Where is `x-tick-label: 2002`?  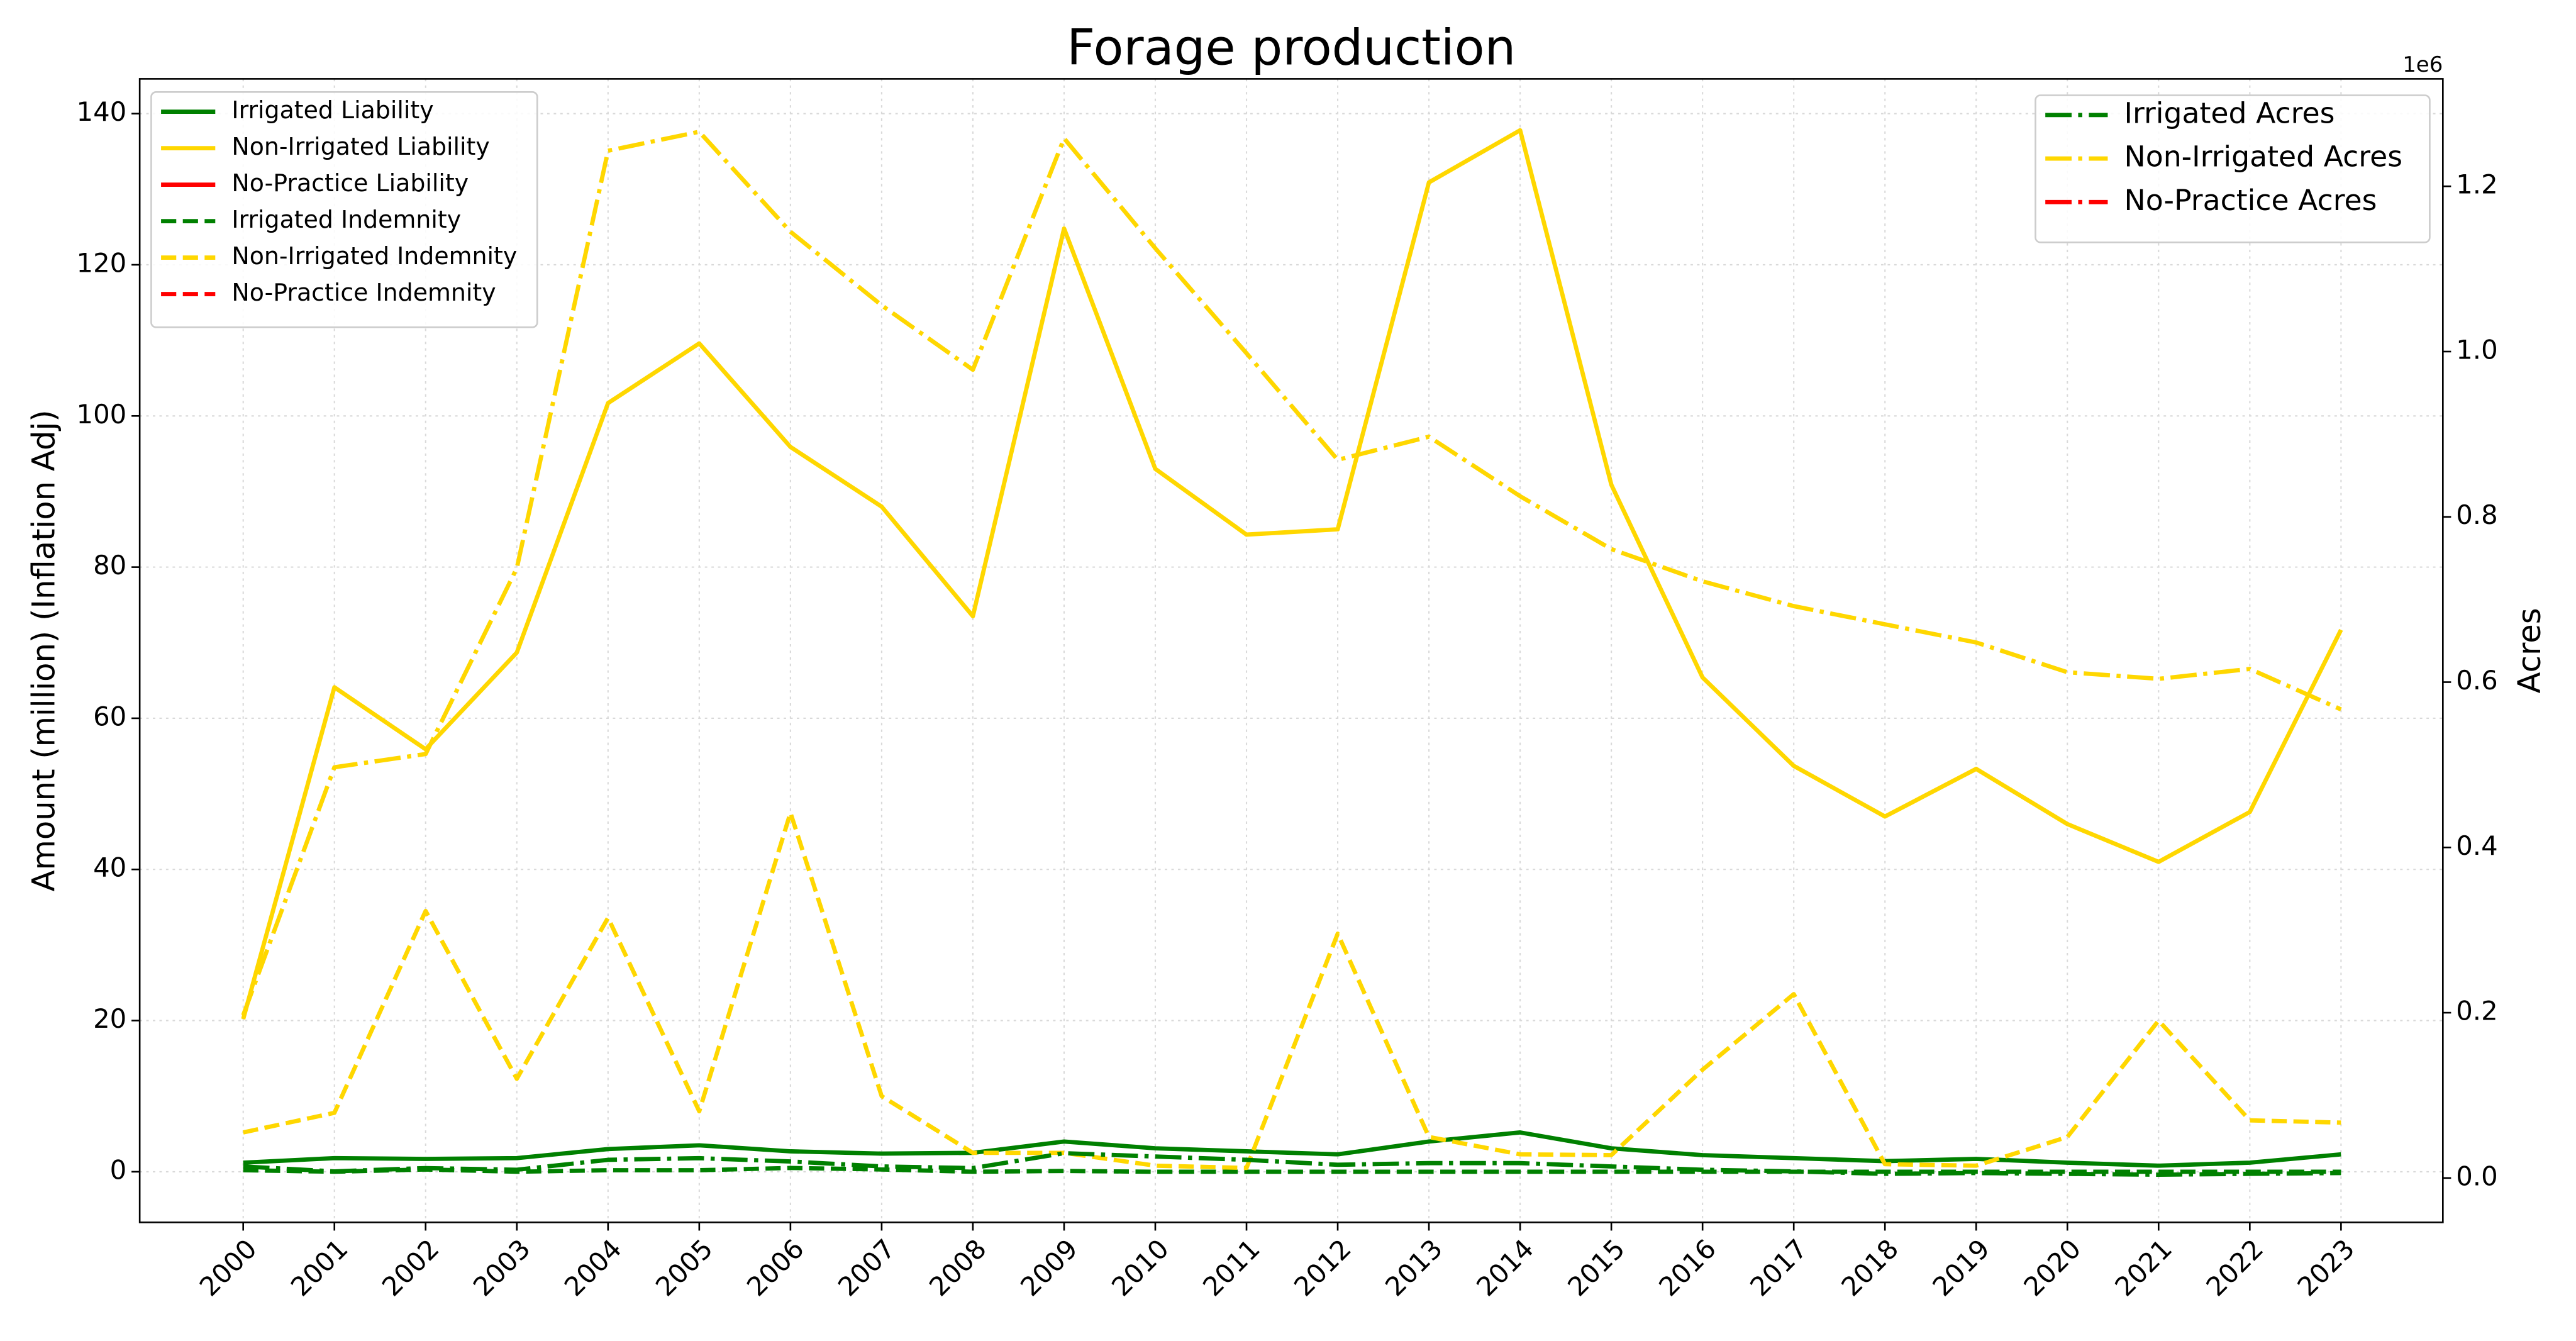
x-tick-label: 2002 is located at coordinates (410, 1268).